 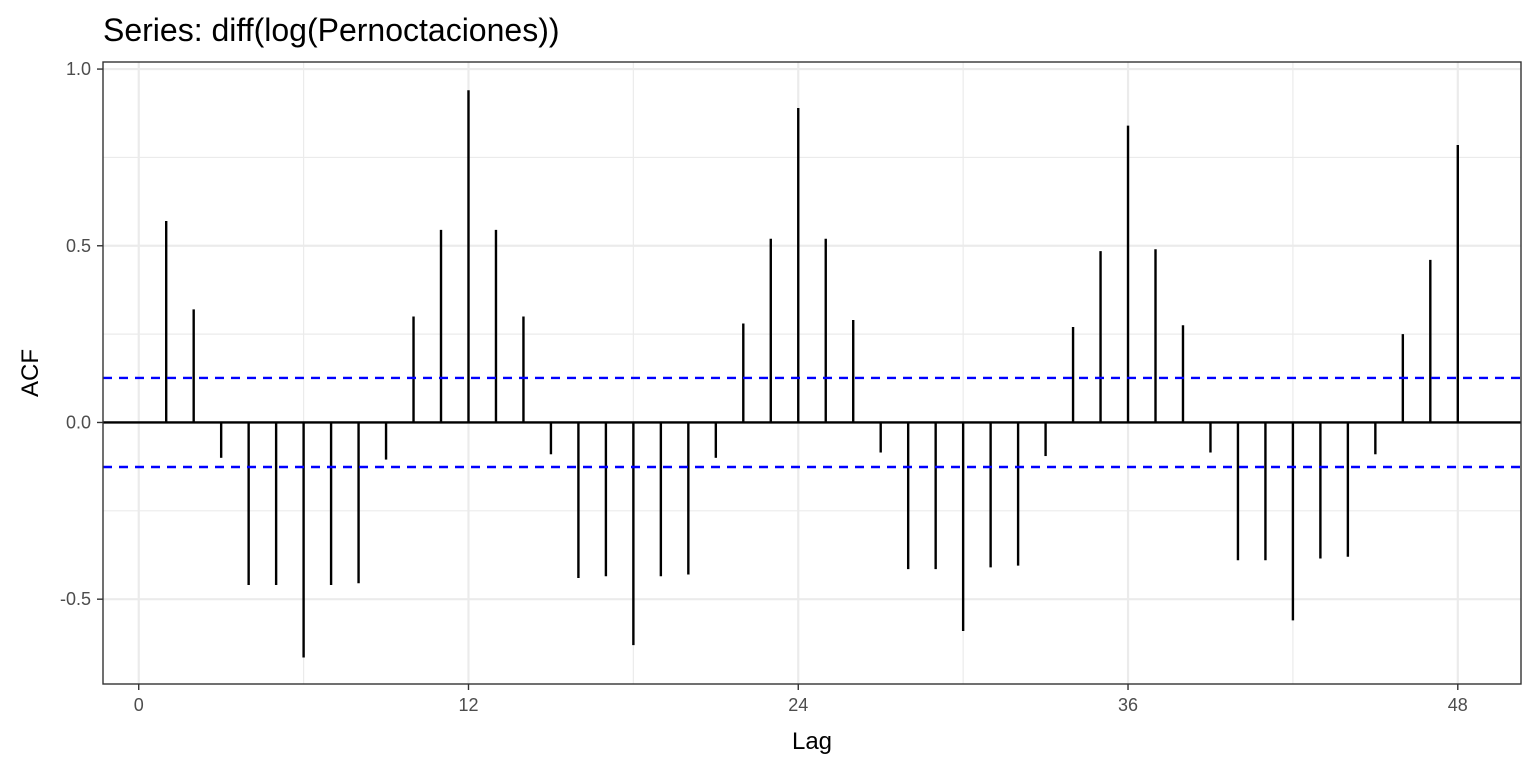 What do you see at coordinates (78, 422) in the screenshot?
I see `y-tick-label: 0.0` at bounding box center [78, 422].